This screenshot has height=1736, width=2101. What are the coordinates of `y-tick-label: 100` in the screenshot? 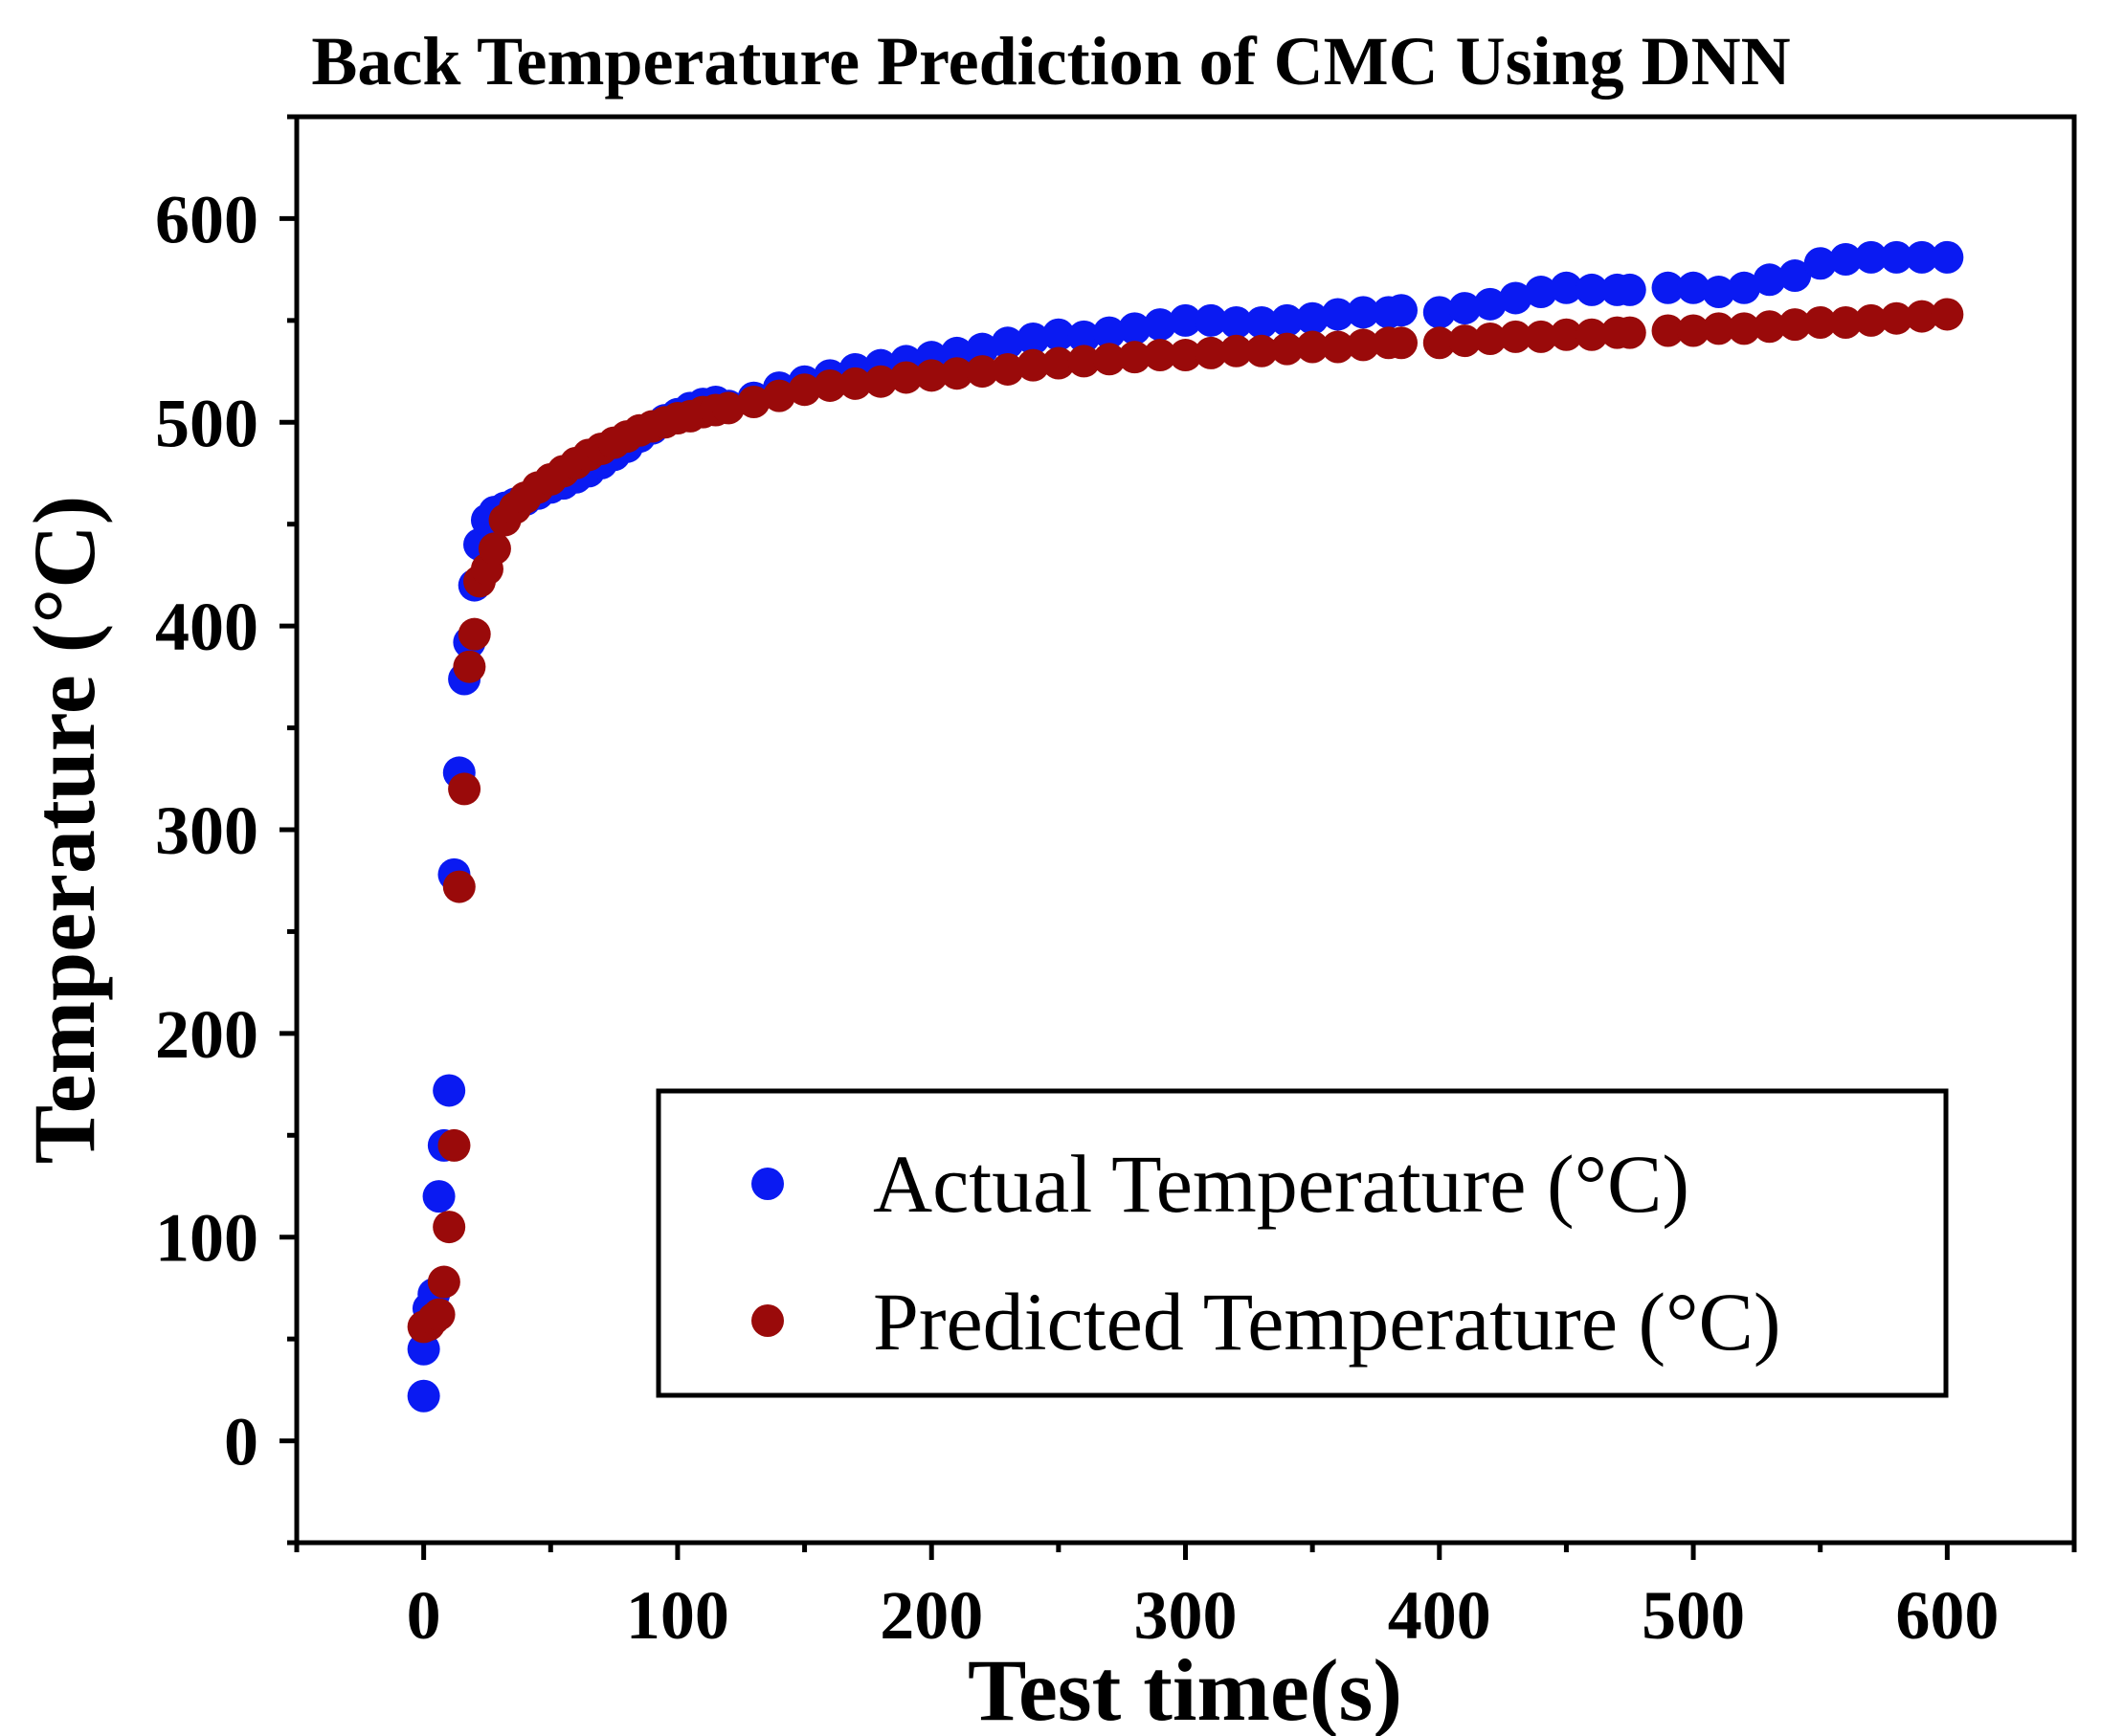 It's located at (206, 1238).